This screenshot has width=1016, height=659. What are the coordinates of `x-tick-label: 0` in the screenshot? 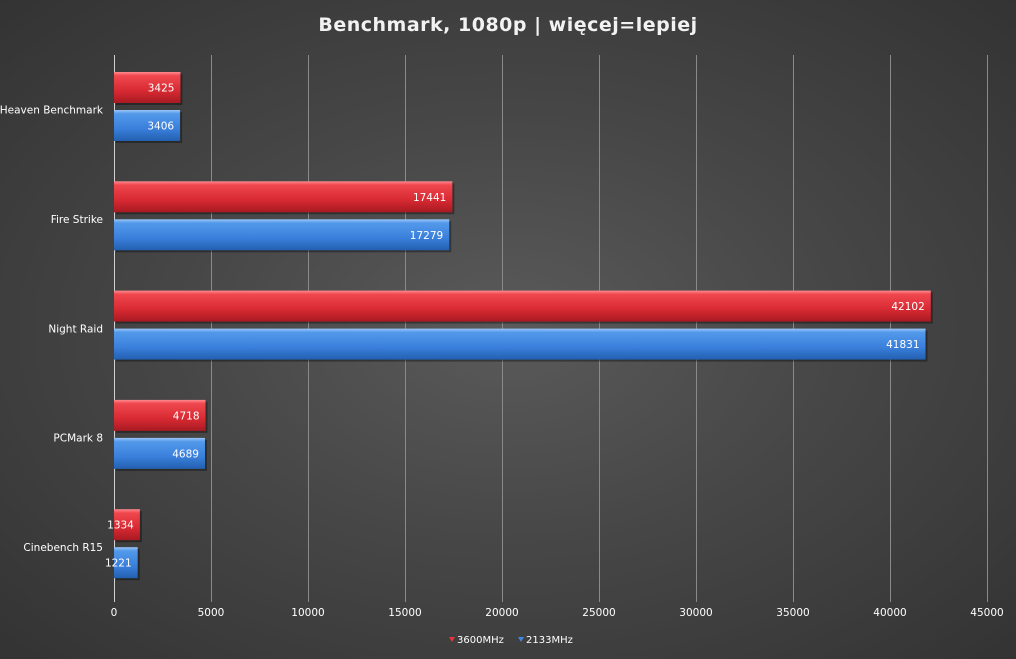 It's located at (114, 613).